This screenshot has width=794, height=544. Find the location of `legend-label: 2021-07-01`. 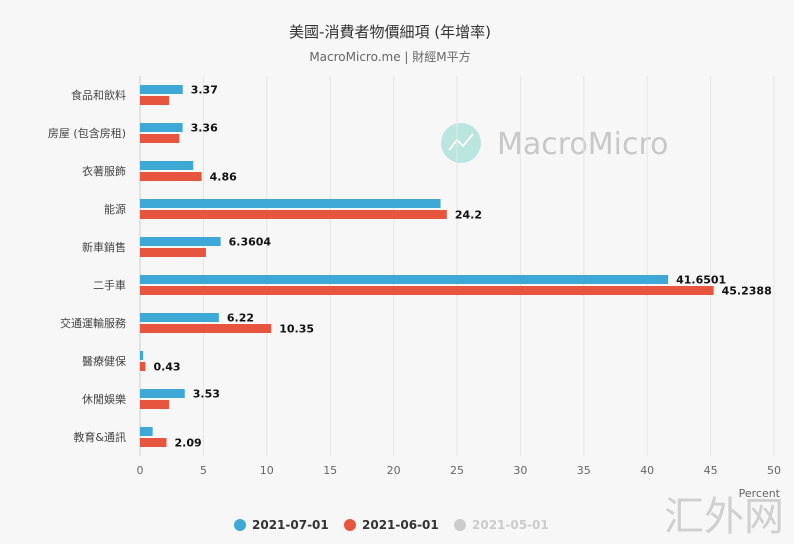

legend-label: 2021-07-01 is located at coordinates (290, 525).